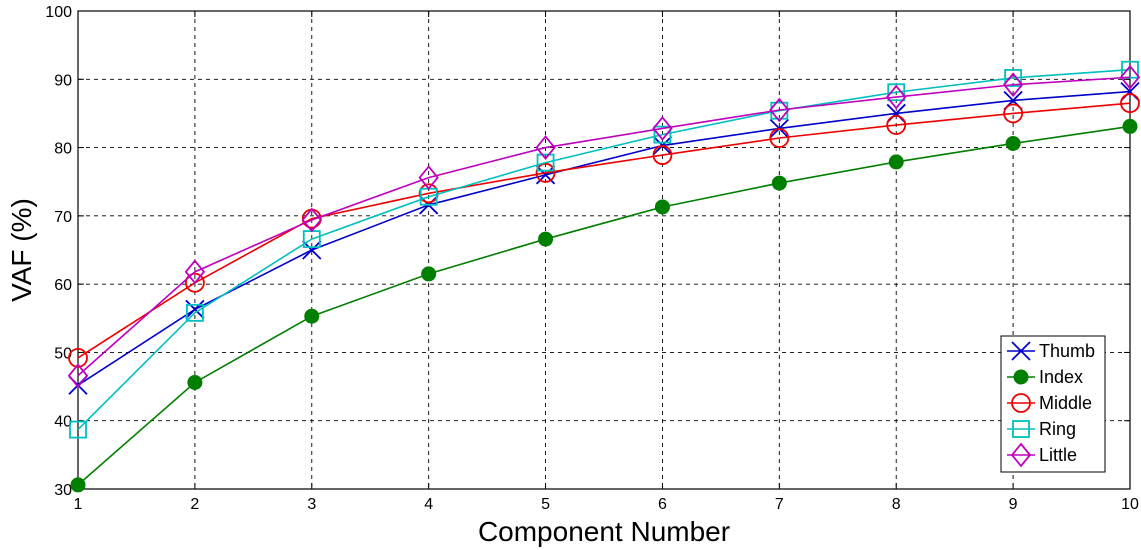 The height and width of the screenshot is (550, 1141). Describe the element at coordinates (194, 504) in the screenshot. I see `x-tick-label: 2` at that location.